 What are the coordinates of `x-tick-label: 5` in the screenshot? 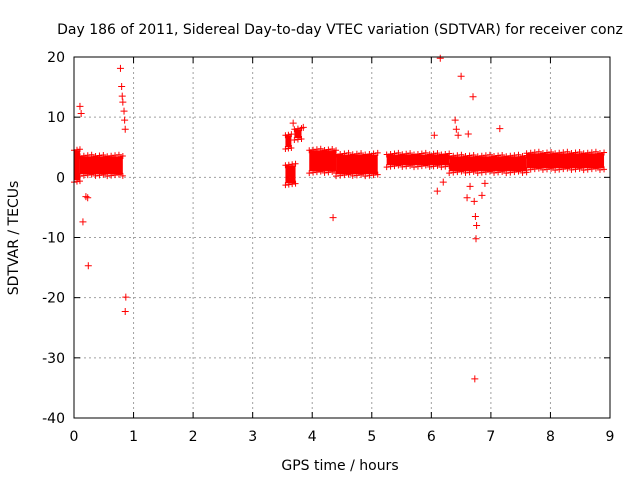 It's located at (371, 437).